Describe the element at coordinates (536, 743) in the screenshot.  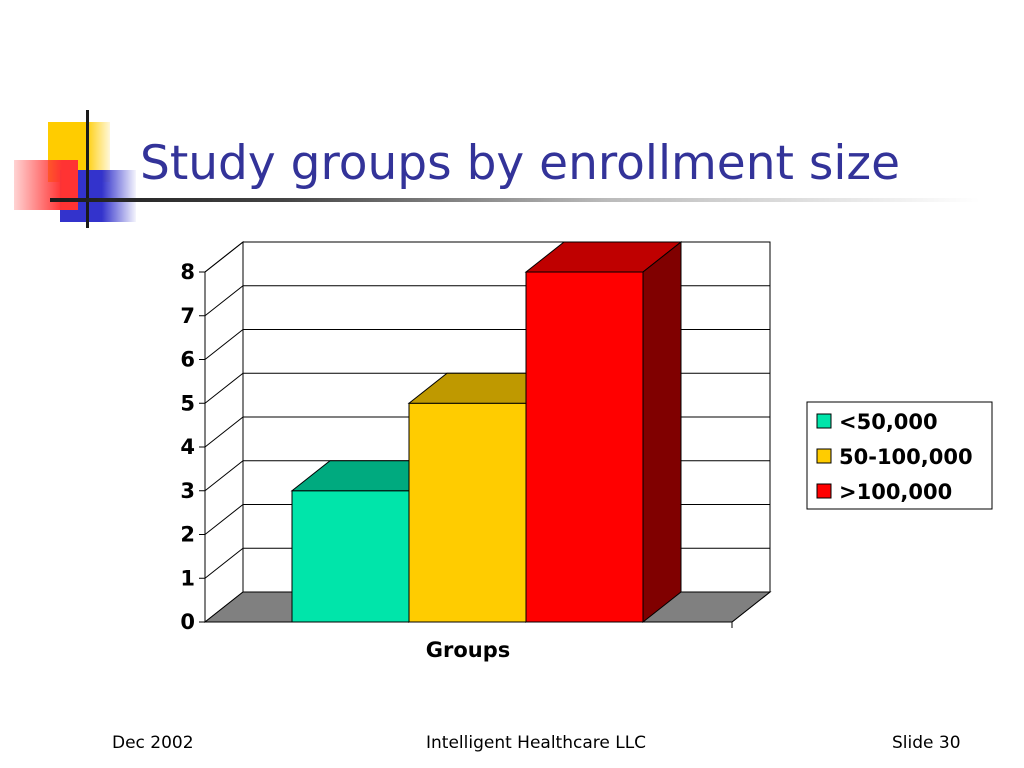
I see `footer-company: Intelligent Healthcare LLC` at that location.